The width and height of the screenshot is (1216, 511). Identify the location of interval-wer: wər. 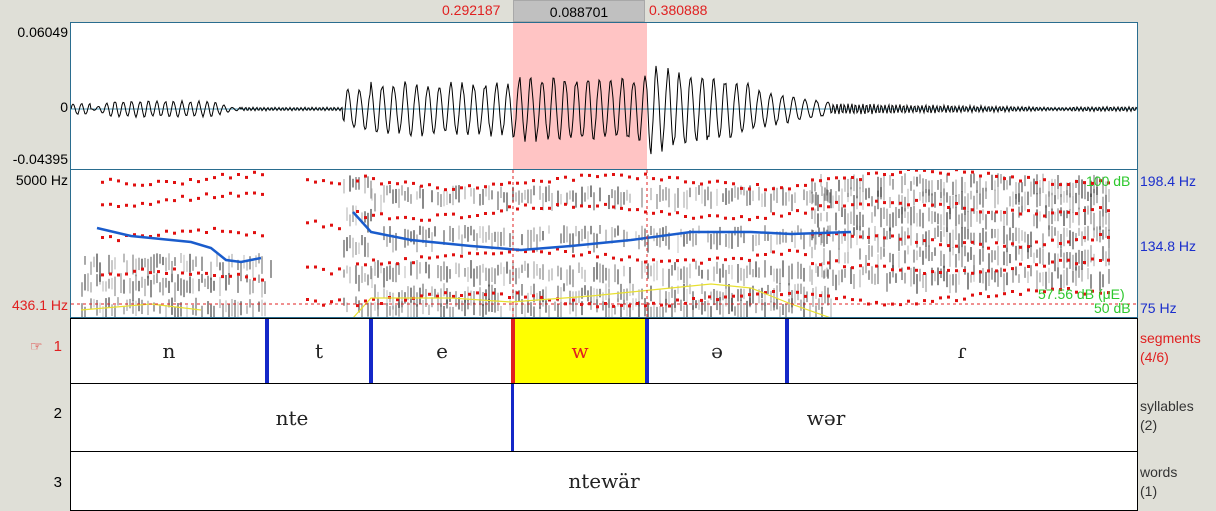
(826, 417).